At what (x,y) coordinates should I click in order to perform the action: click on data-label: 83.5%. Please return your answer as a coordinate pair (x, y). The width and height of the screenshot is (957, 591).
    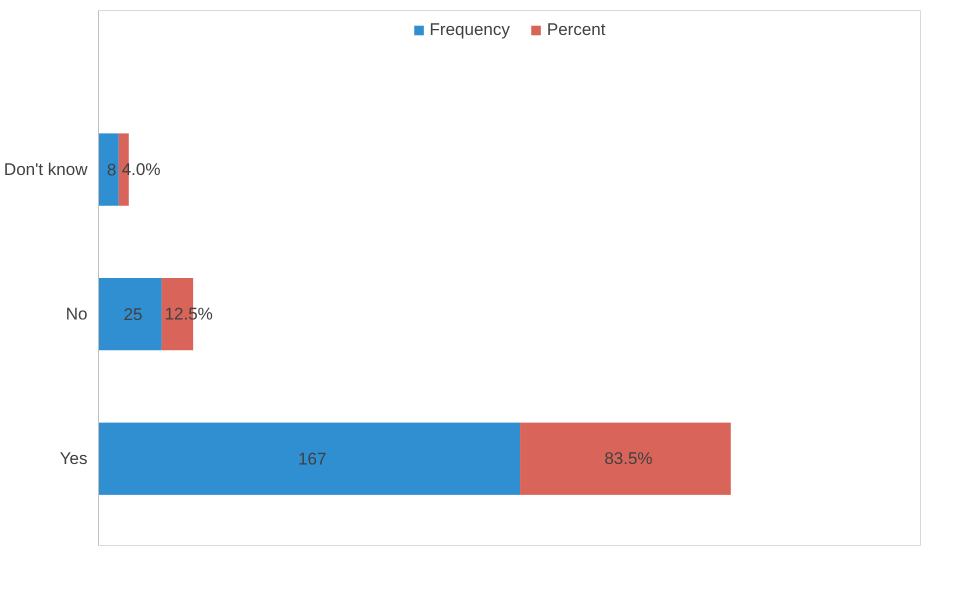
    Looking at the image, I should click on (628, 458).